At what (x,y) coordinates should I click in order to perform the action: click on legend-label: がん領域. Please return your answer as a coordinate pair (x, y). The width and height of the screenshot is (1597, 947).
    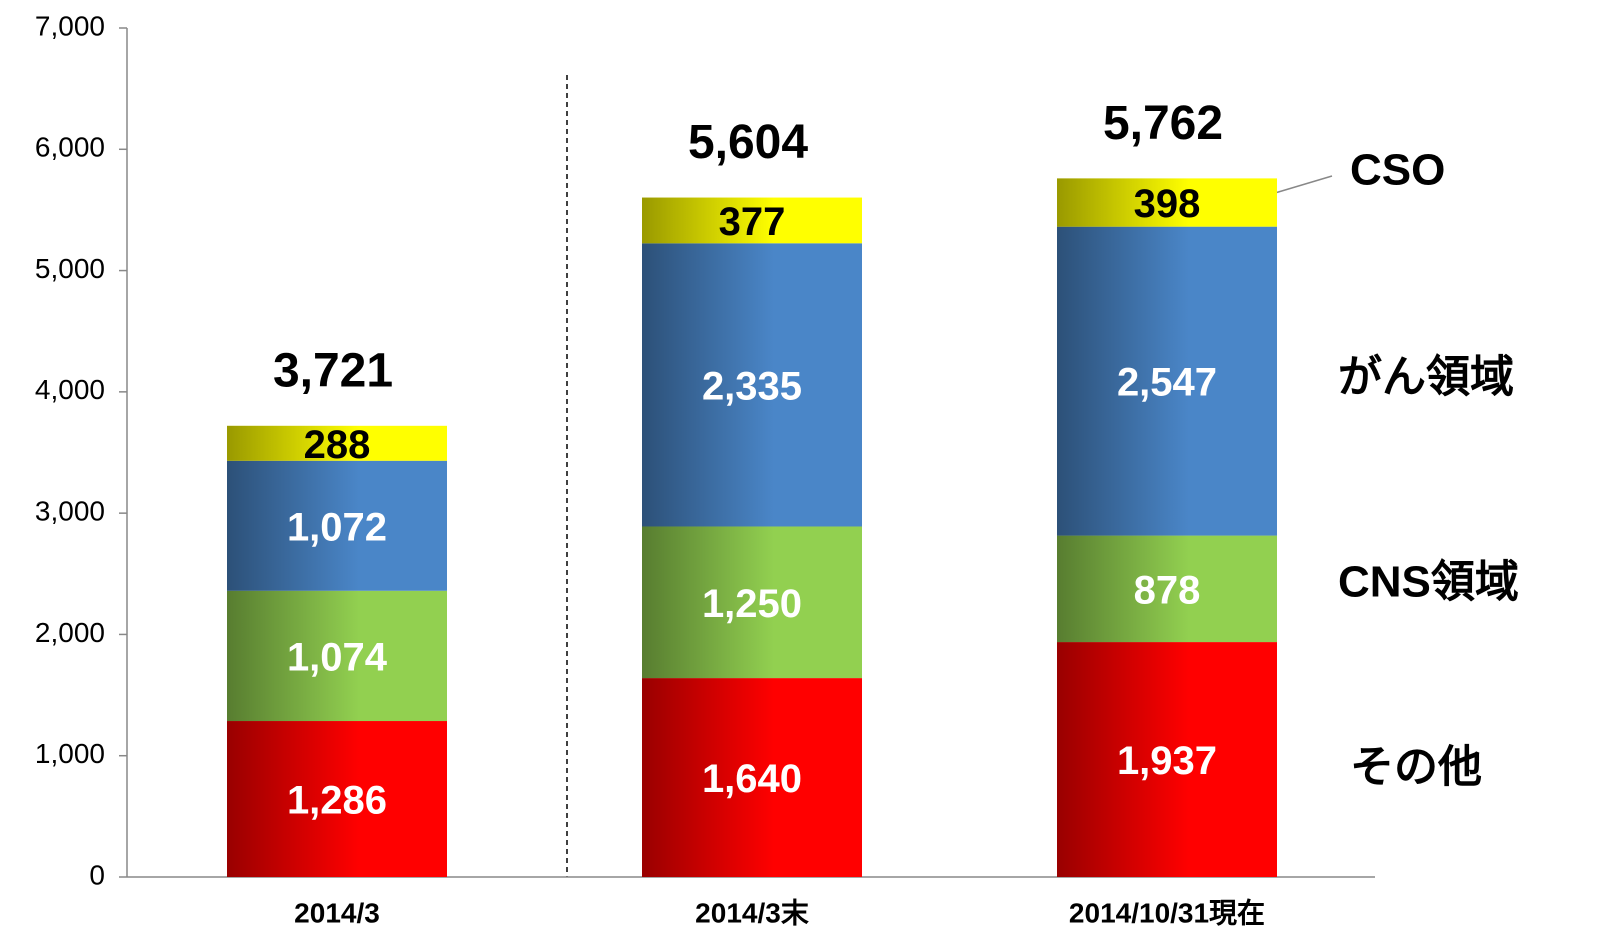
    Looking at the image, I should click on (1426, 377).